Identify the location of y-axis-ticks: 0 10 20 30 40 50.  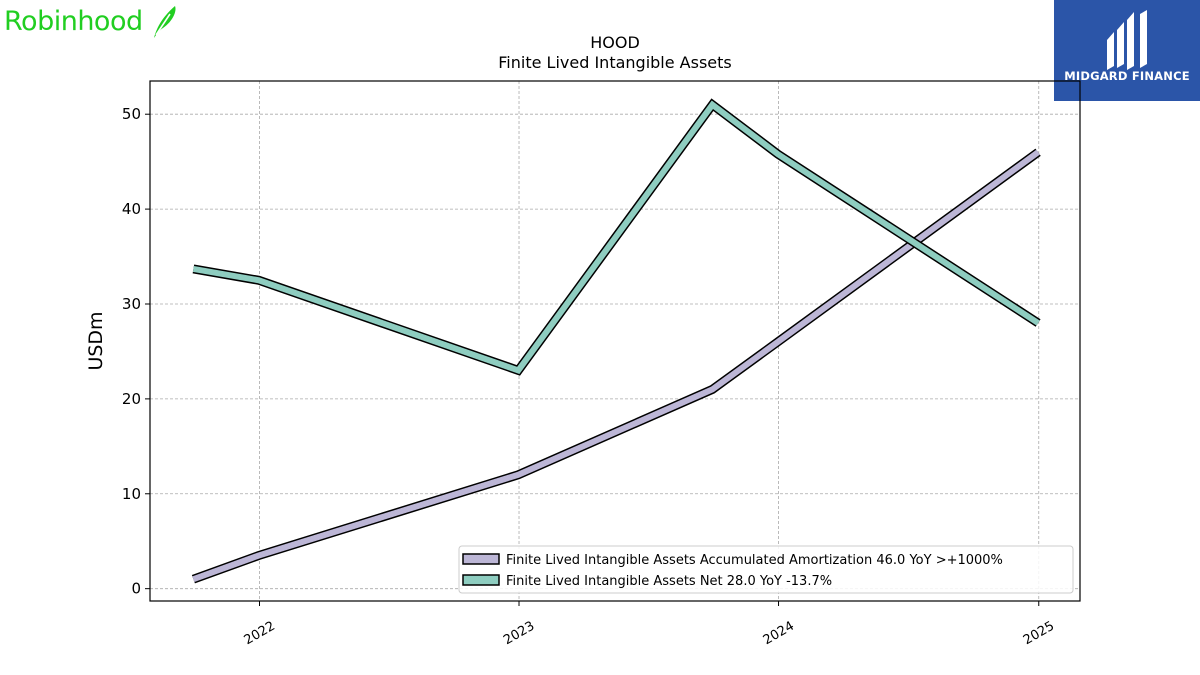
(136, 351).